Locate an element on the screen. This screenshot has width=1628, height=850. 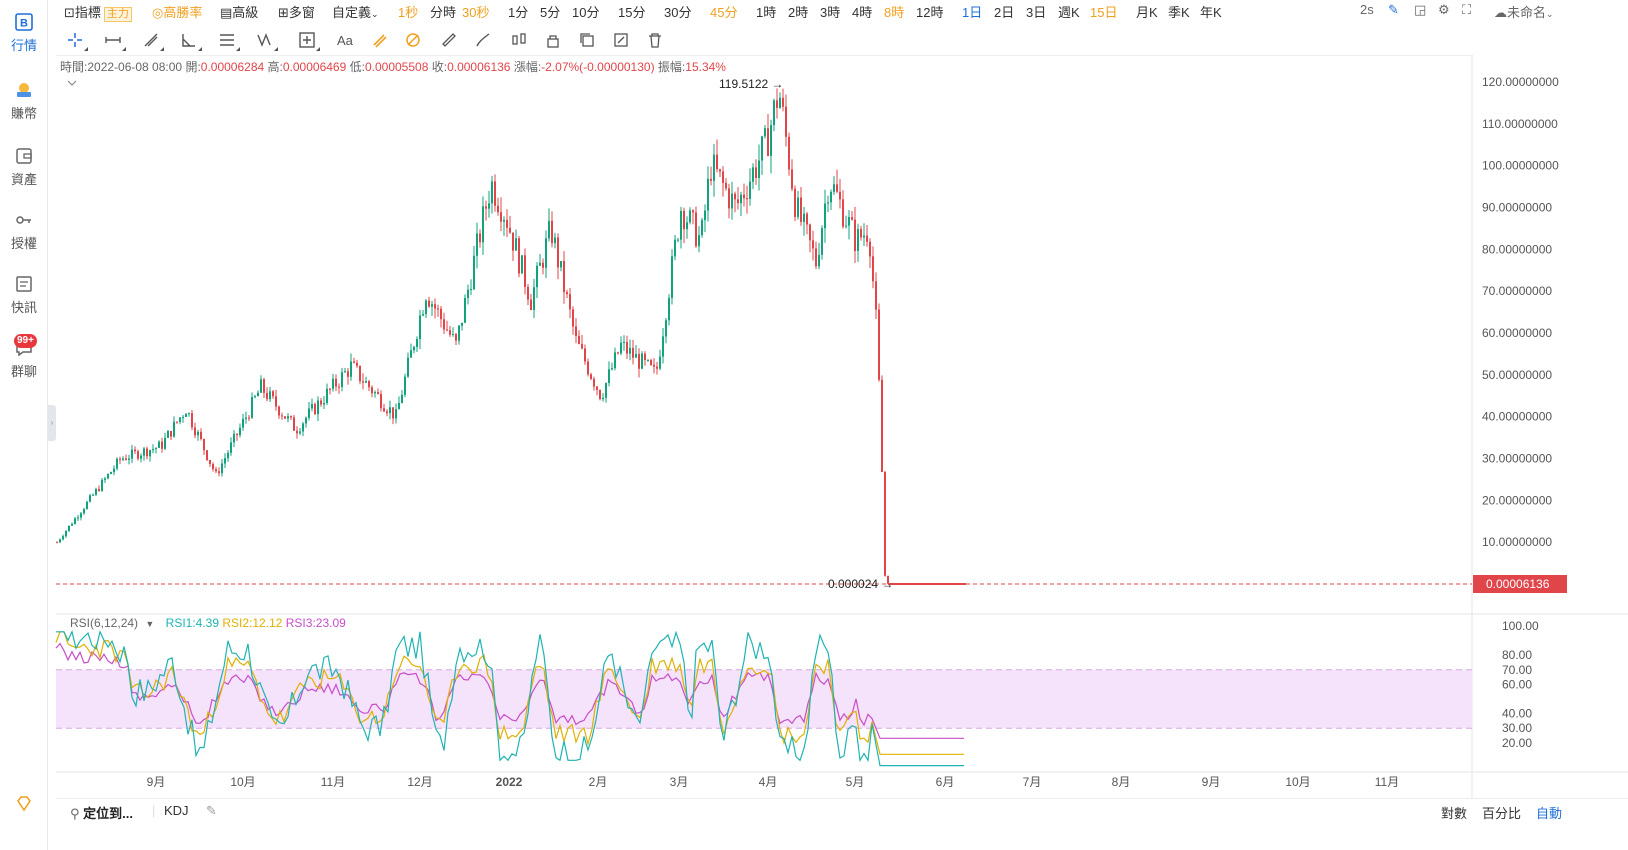
interval-20: 月K is located at coordinates (1147, 12).